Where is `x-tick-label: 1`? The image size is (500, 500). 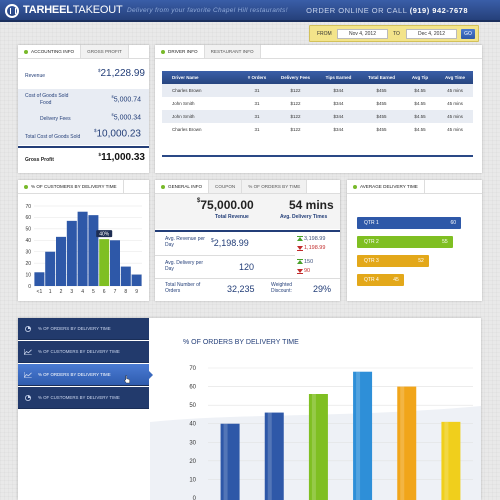
x-tick-label: 1 is located at coordinates (50, 292).